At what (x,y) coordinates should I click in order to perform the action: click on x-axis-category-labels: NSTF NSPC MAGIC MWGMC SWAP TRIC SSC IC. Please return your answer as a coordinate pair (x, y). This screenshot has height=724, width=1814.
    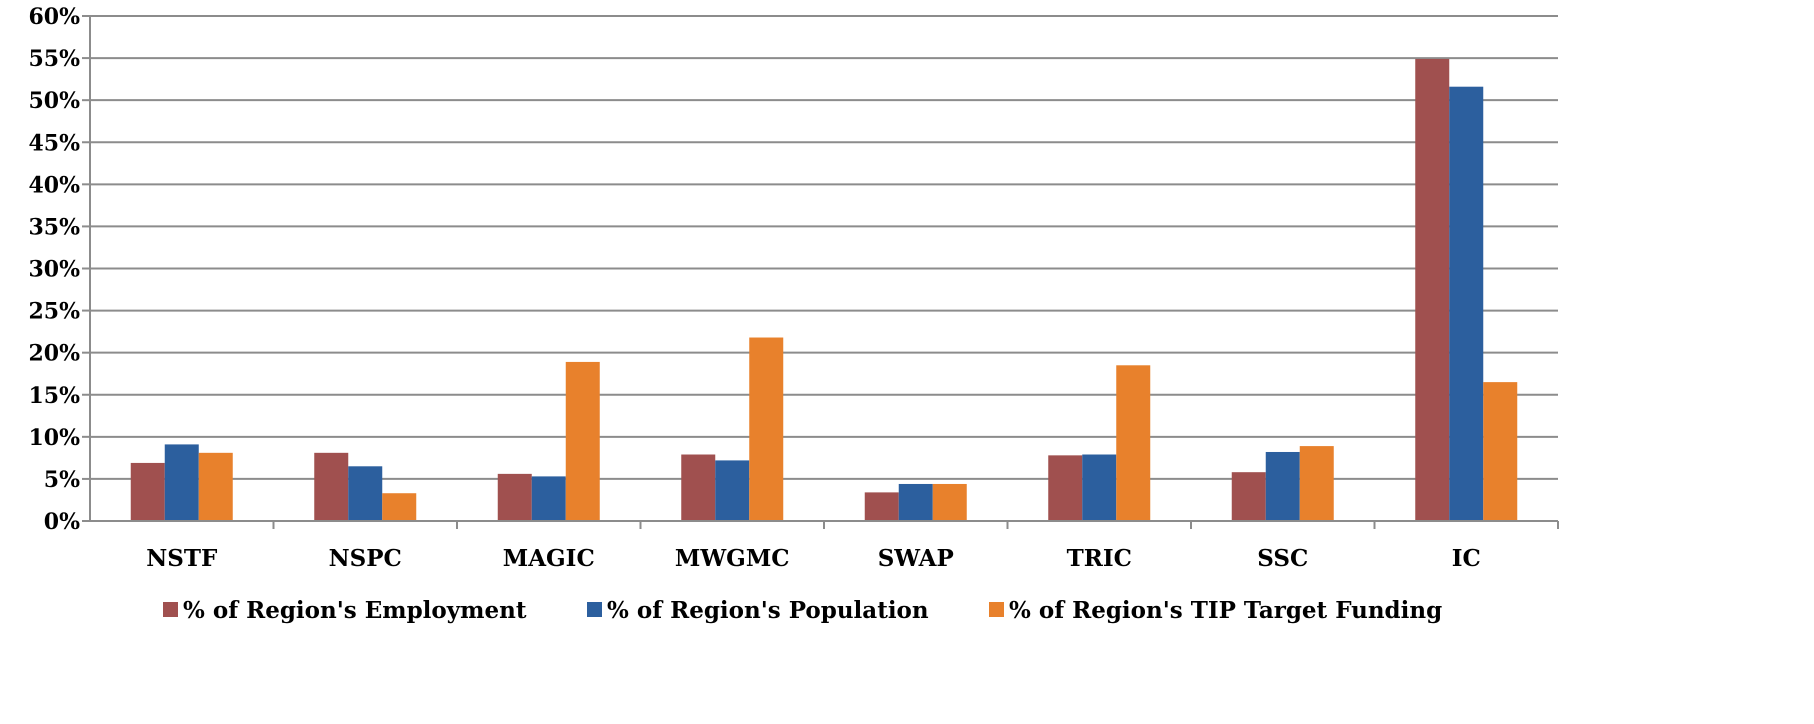
    Looking at the image, I should click on (813, 558).